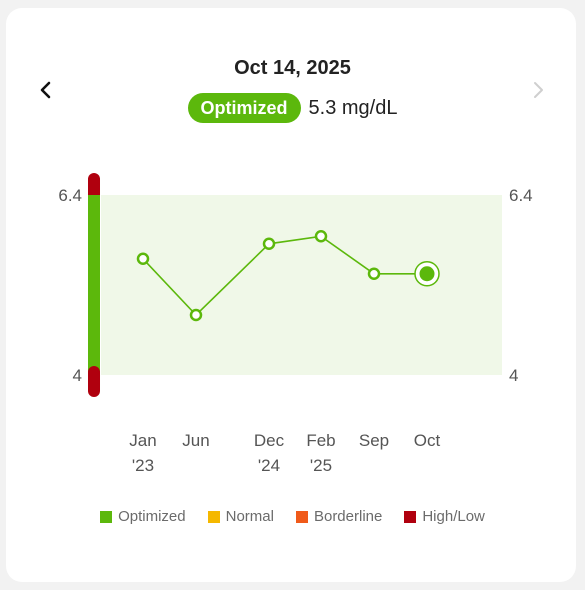  I want to click on reading-value: 5.3 mg/dL, so click(353, 107).